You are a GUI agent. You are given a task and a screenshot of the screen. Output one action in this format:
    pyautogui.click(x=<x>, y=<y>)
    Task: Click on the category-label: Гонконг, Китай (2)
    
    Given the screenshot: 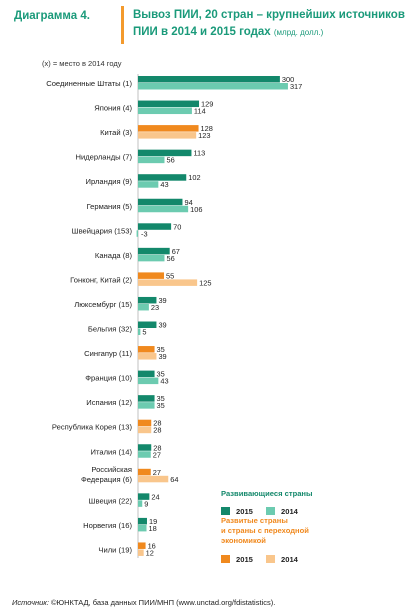 What is the action you would take?
    pyautogui.click(x=101, y=279)
    